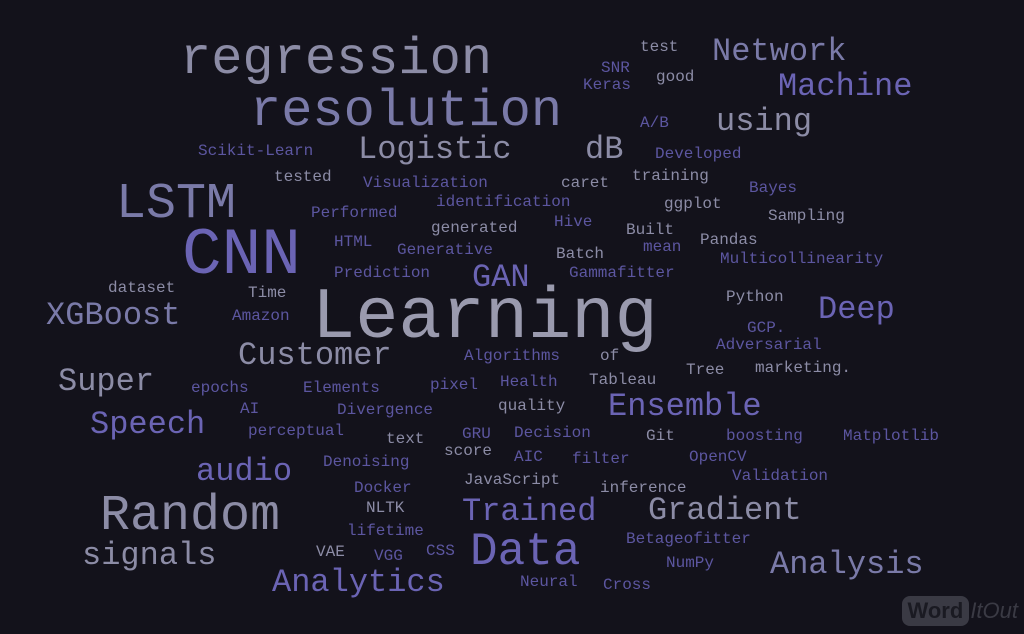 The height and width of the screenshot is (634, 1024). I want to click on word-perceptual: perceptual, so click(296, 431).